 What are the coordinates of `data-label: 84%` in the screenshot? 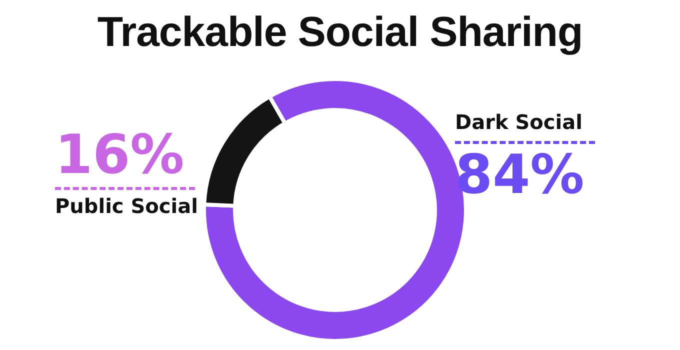 It's located at (519, 174).